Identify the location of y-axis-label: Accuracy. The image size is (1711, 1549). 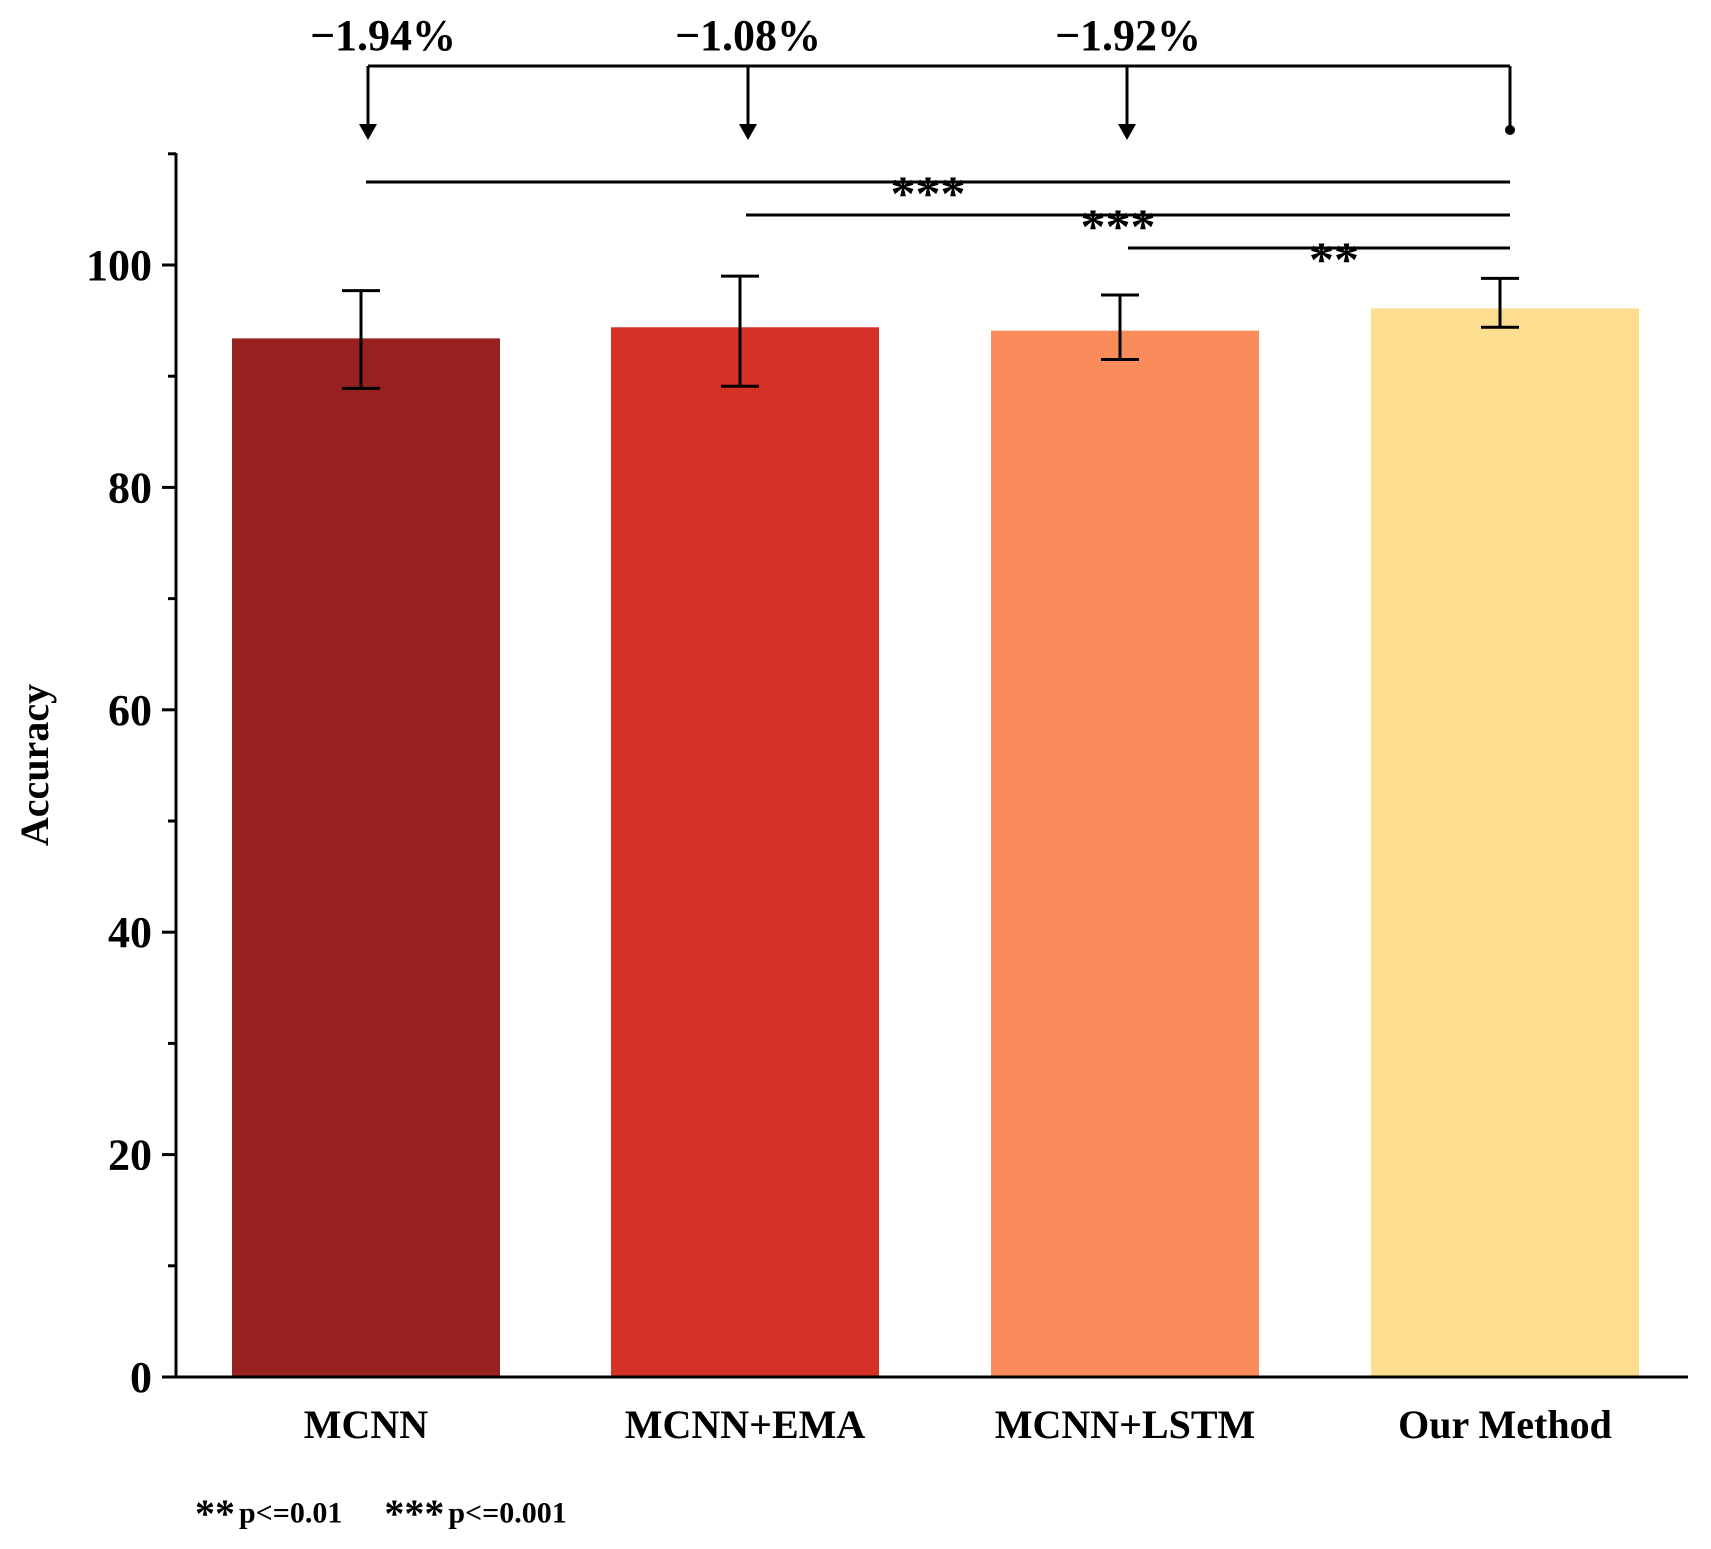
(34, 765).